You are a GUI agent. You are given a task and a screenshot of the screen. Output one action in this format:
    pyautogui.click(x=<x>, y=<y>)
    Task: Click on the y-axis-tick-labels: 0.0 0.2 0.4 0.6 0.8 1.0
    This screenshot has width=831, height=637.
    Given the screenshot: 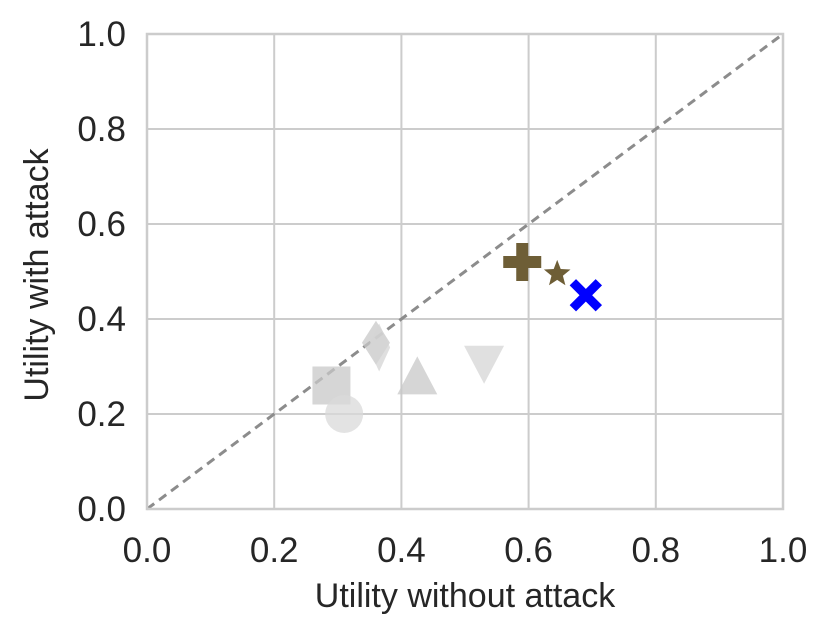 What is the action you would take?
    pyautogui.click(x=101, y=272)
    